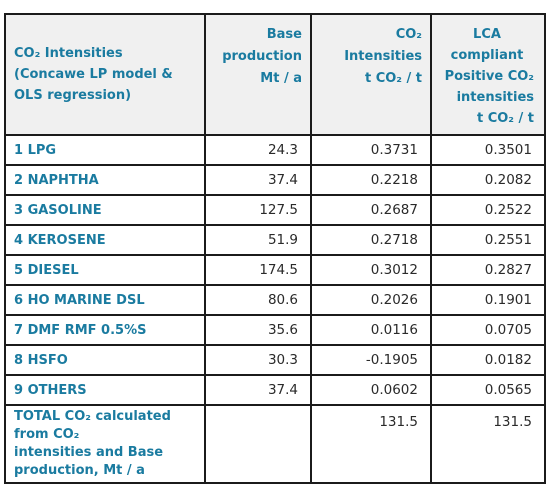  What do you see at coordinates (258, 330) in the screenshot?
I see `row-base-production: 35.6` at bounding box center [258, 330].